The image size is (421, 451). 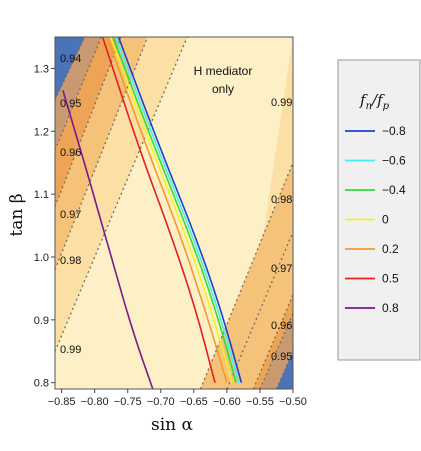 I want to click on x-tick-label: −0.85, so click(x=62, y=402).